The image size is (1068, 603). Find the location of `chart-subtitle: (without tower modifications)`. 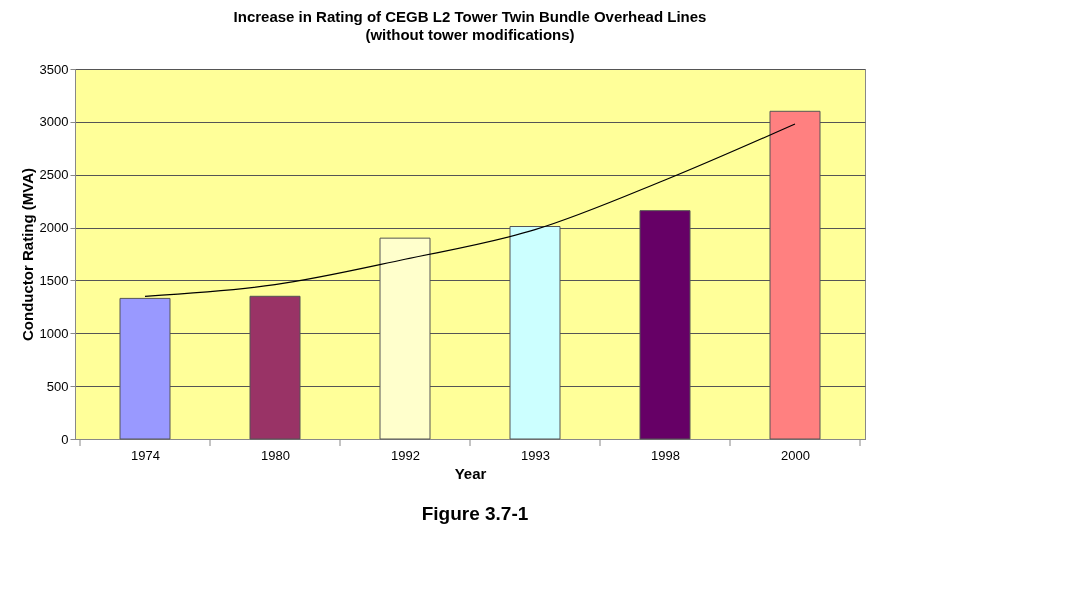

chart-subtitle: (without tower modifications) is located at coordinates (470, 34).